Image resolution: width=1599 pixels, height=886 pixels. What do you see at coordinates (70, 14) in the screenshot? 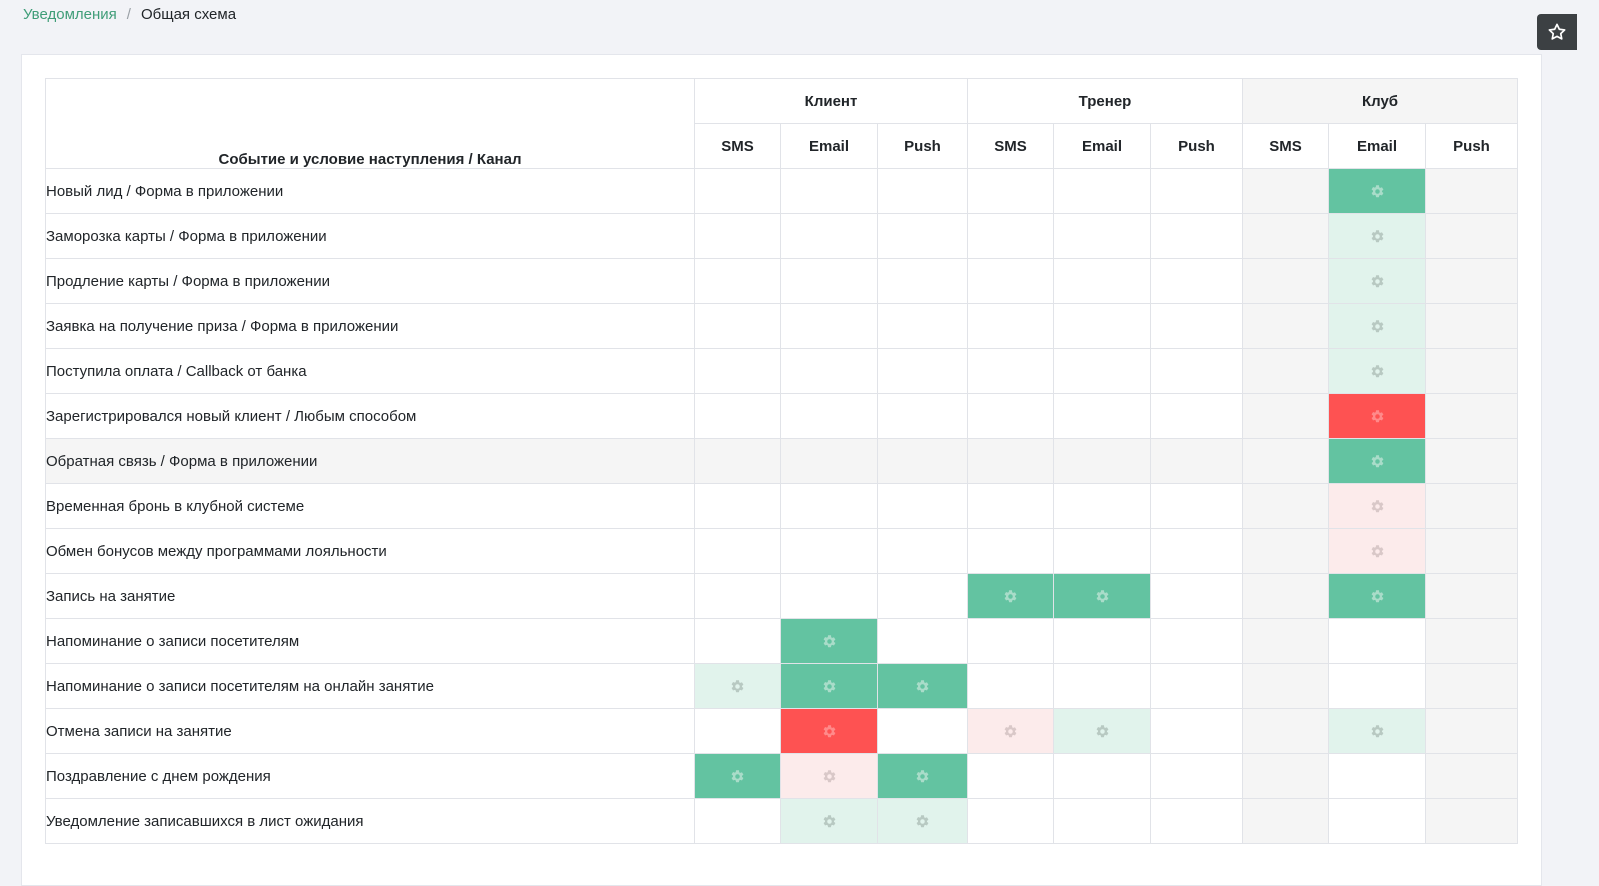
I see `breadcrumb-notifications-link: Уведомления` at bounding box center [70, 14].